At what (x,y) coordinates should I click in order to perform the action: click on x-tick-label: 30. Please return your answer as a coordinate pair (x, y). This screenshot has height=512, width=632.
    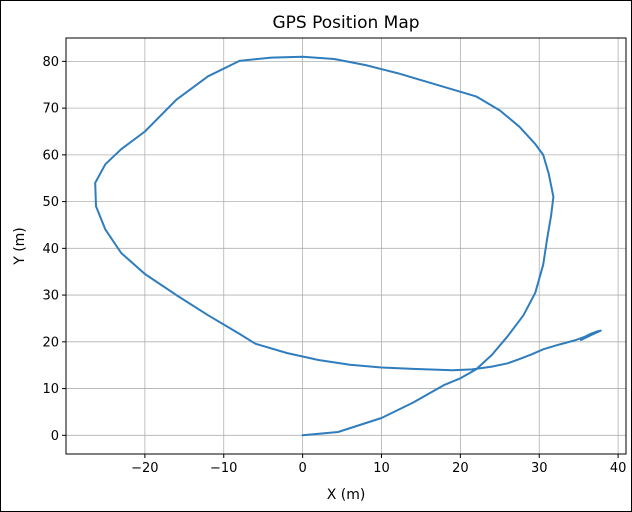
    Looking at the image, I should click on (539, 468).